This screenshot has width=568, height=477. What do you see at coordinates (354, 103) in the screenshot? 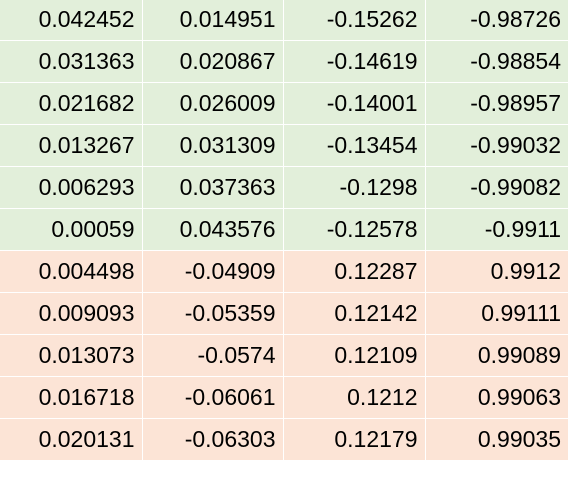
I see `cell: -0.14001` at bounding box center [354, 103].